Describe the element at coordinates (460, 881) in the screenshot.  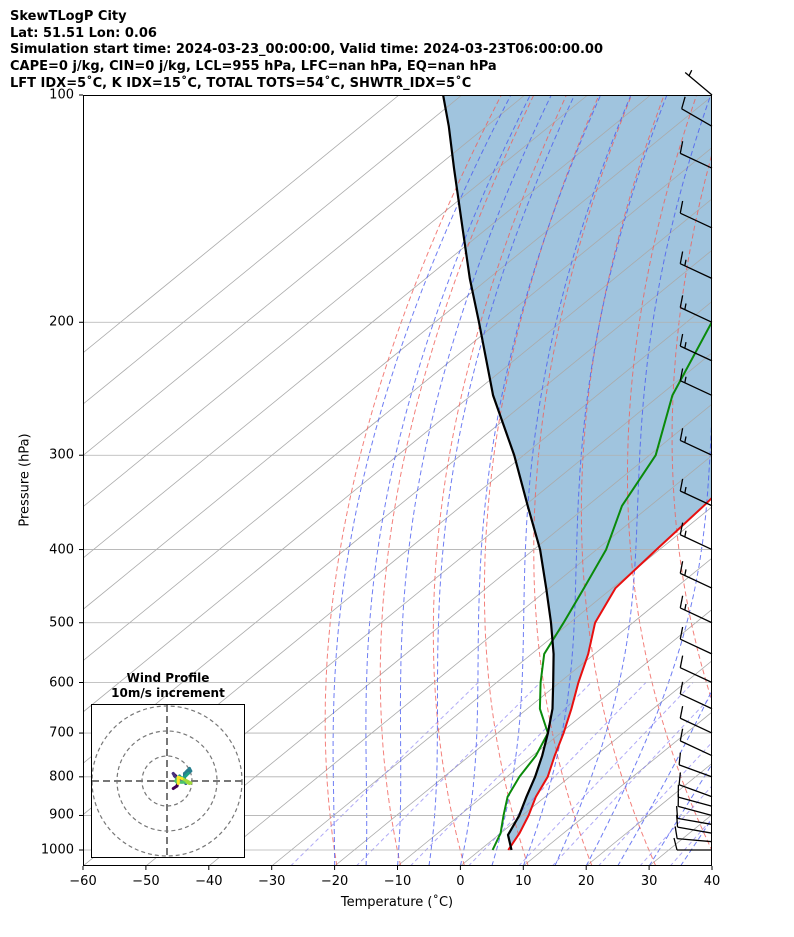
I see `x-tick-label: 0` at that location.